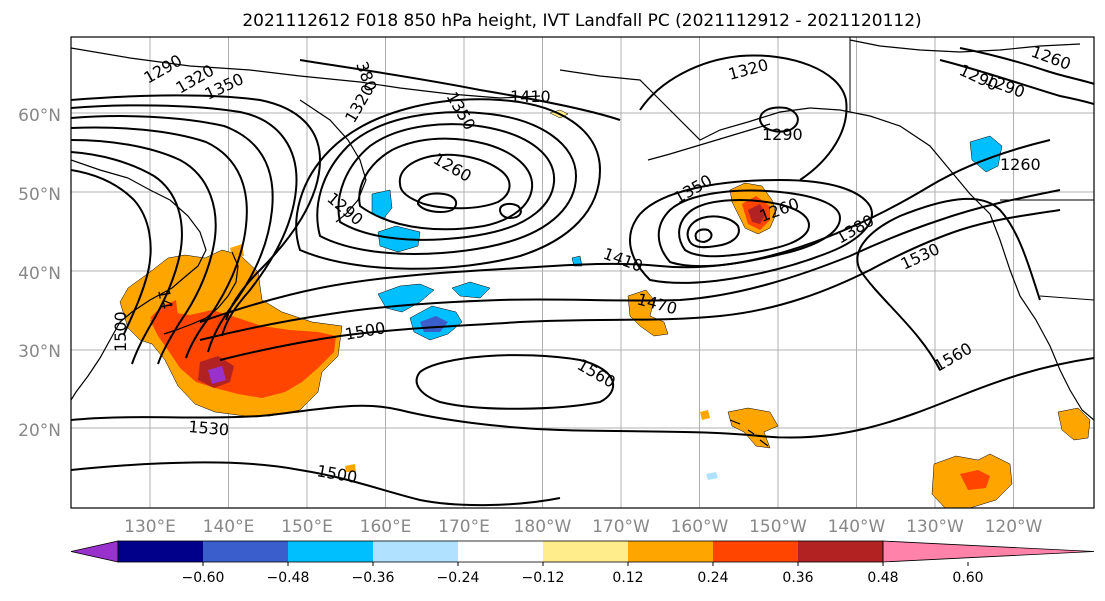 The height and width of the screenshot is (601, 1105). Describe the element at coordinates (39, 116) in the screenshot. I see `lat-label: 60°N` at that location.